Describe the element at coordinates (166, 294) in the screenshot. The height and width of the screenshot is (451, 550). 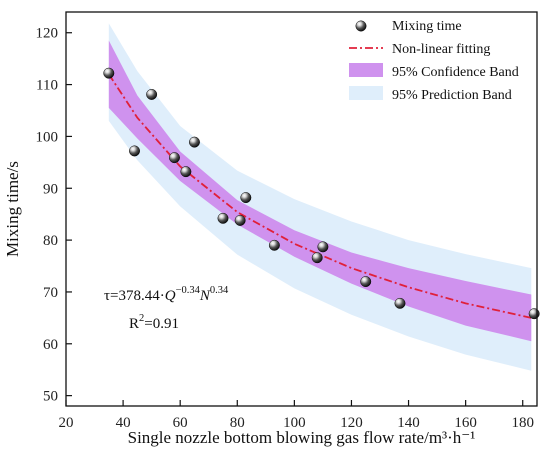
I see `equation-annotation: τ=378.44·Q−0.34N0.34` at that location.